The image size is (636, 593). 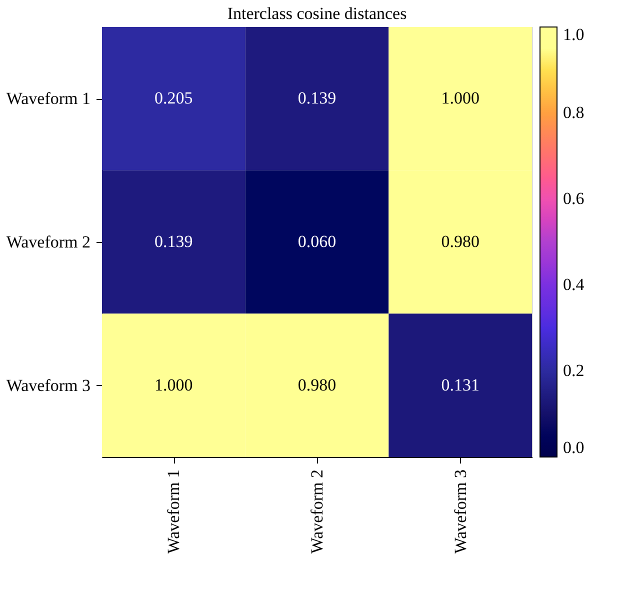 I want to click on color-bar-label: 0.8, so click(x=573, y=112).